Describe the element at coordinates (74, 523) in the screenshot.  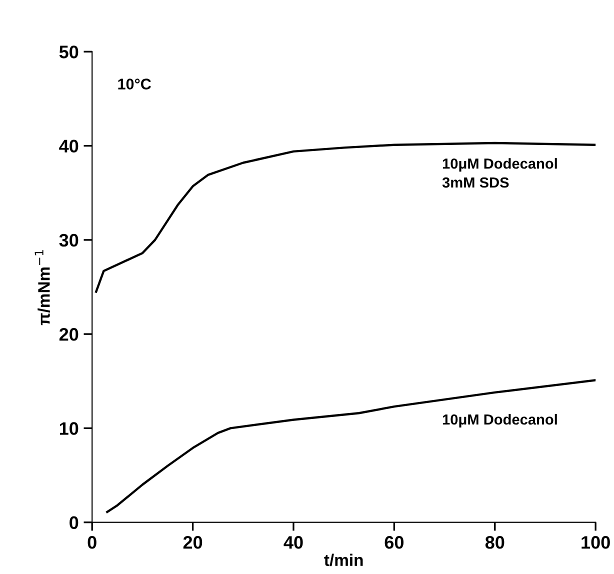
I see `y-tick-label: 0` at that location.